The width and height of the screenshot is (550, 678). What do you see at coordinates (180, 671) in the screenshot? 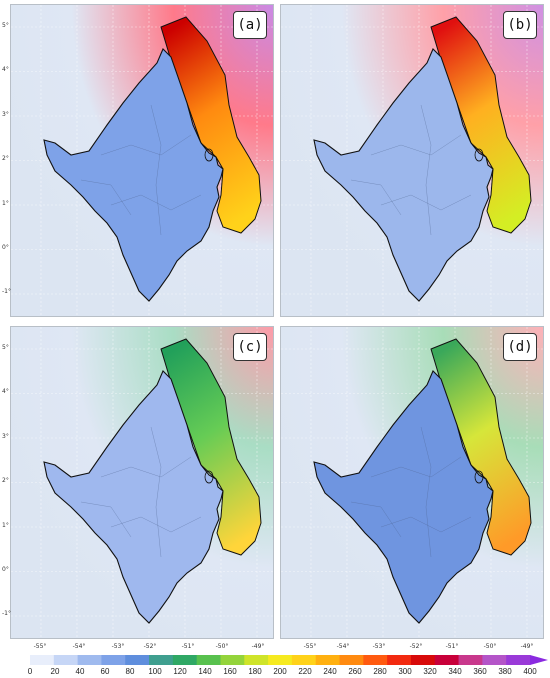
I see `colorbar-tick-label: 120` at bounding box center [180, 671].